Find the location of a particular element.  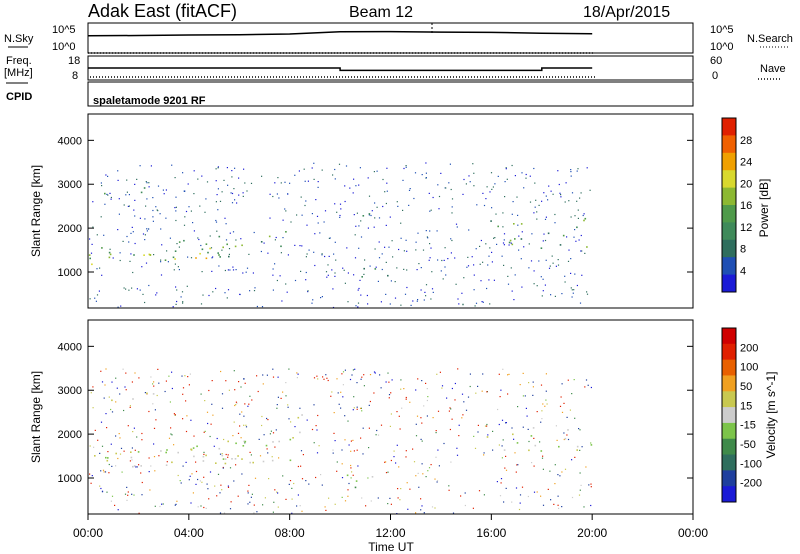

colorbar-tick-label: 8 is located at coordinates (743, 250).